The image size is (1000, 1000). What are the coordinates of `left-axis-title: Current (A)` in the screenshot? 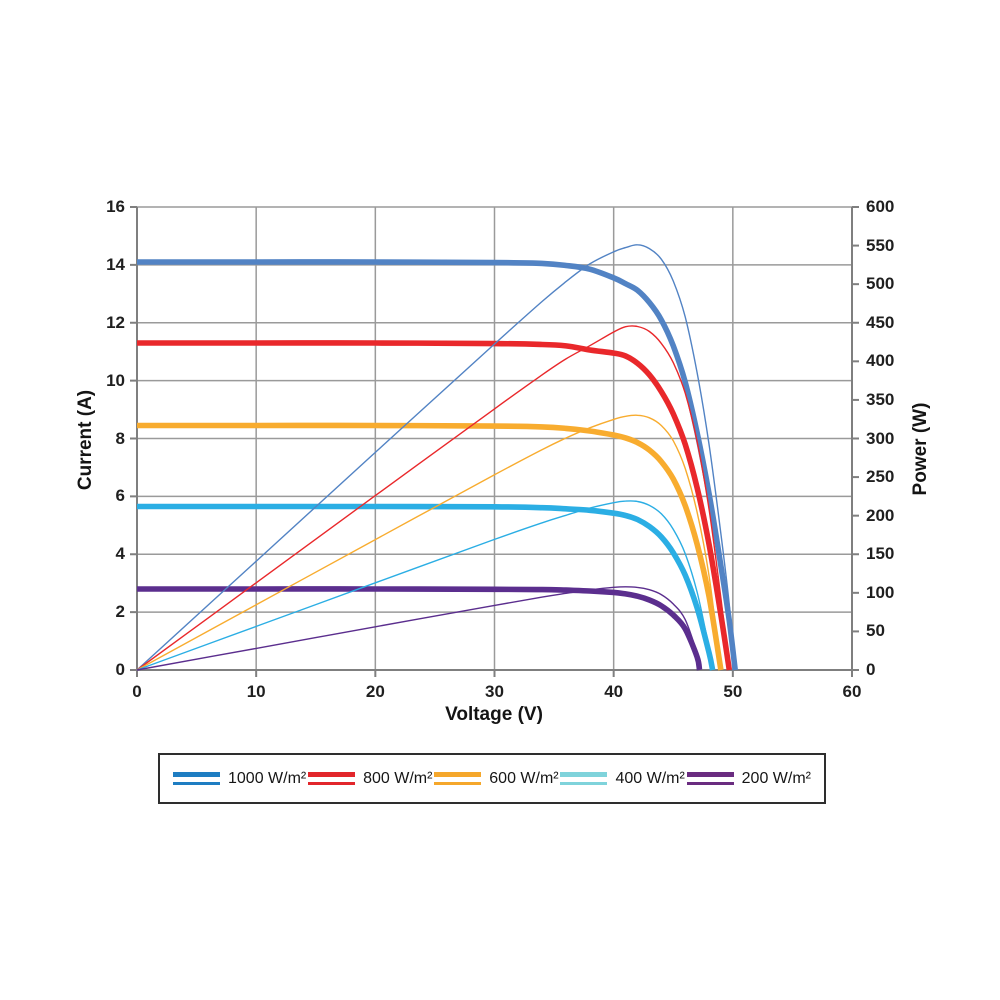 It's located at (85, 440).